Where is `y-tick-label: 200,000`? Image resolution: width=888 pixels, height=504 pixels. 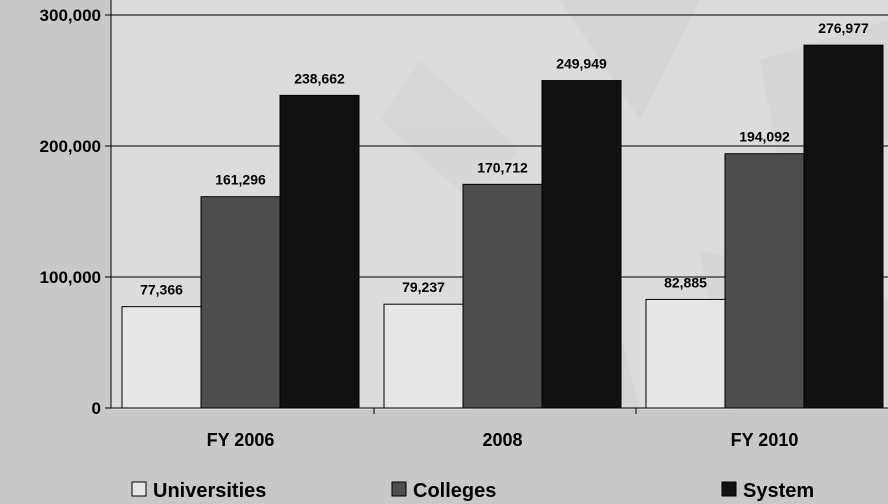 y-tick-label: 200,000 is located at coordinates (70, 146).